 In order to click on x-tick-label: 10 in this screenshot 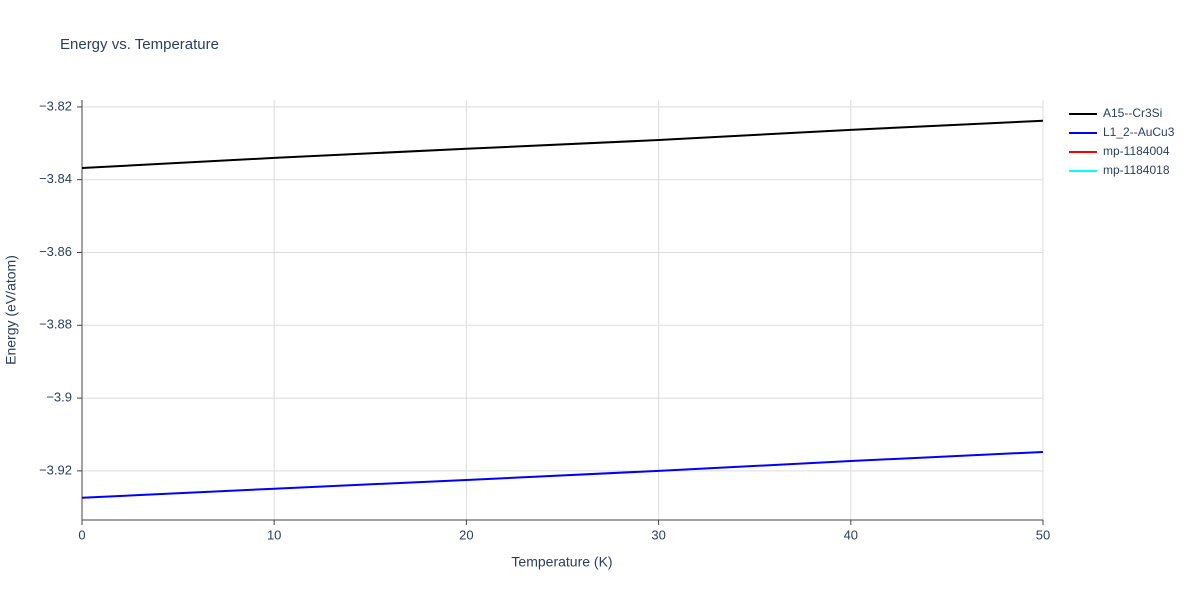, I will do `click(274, 534)`.